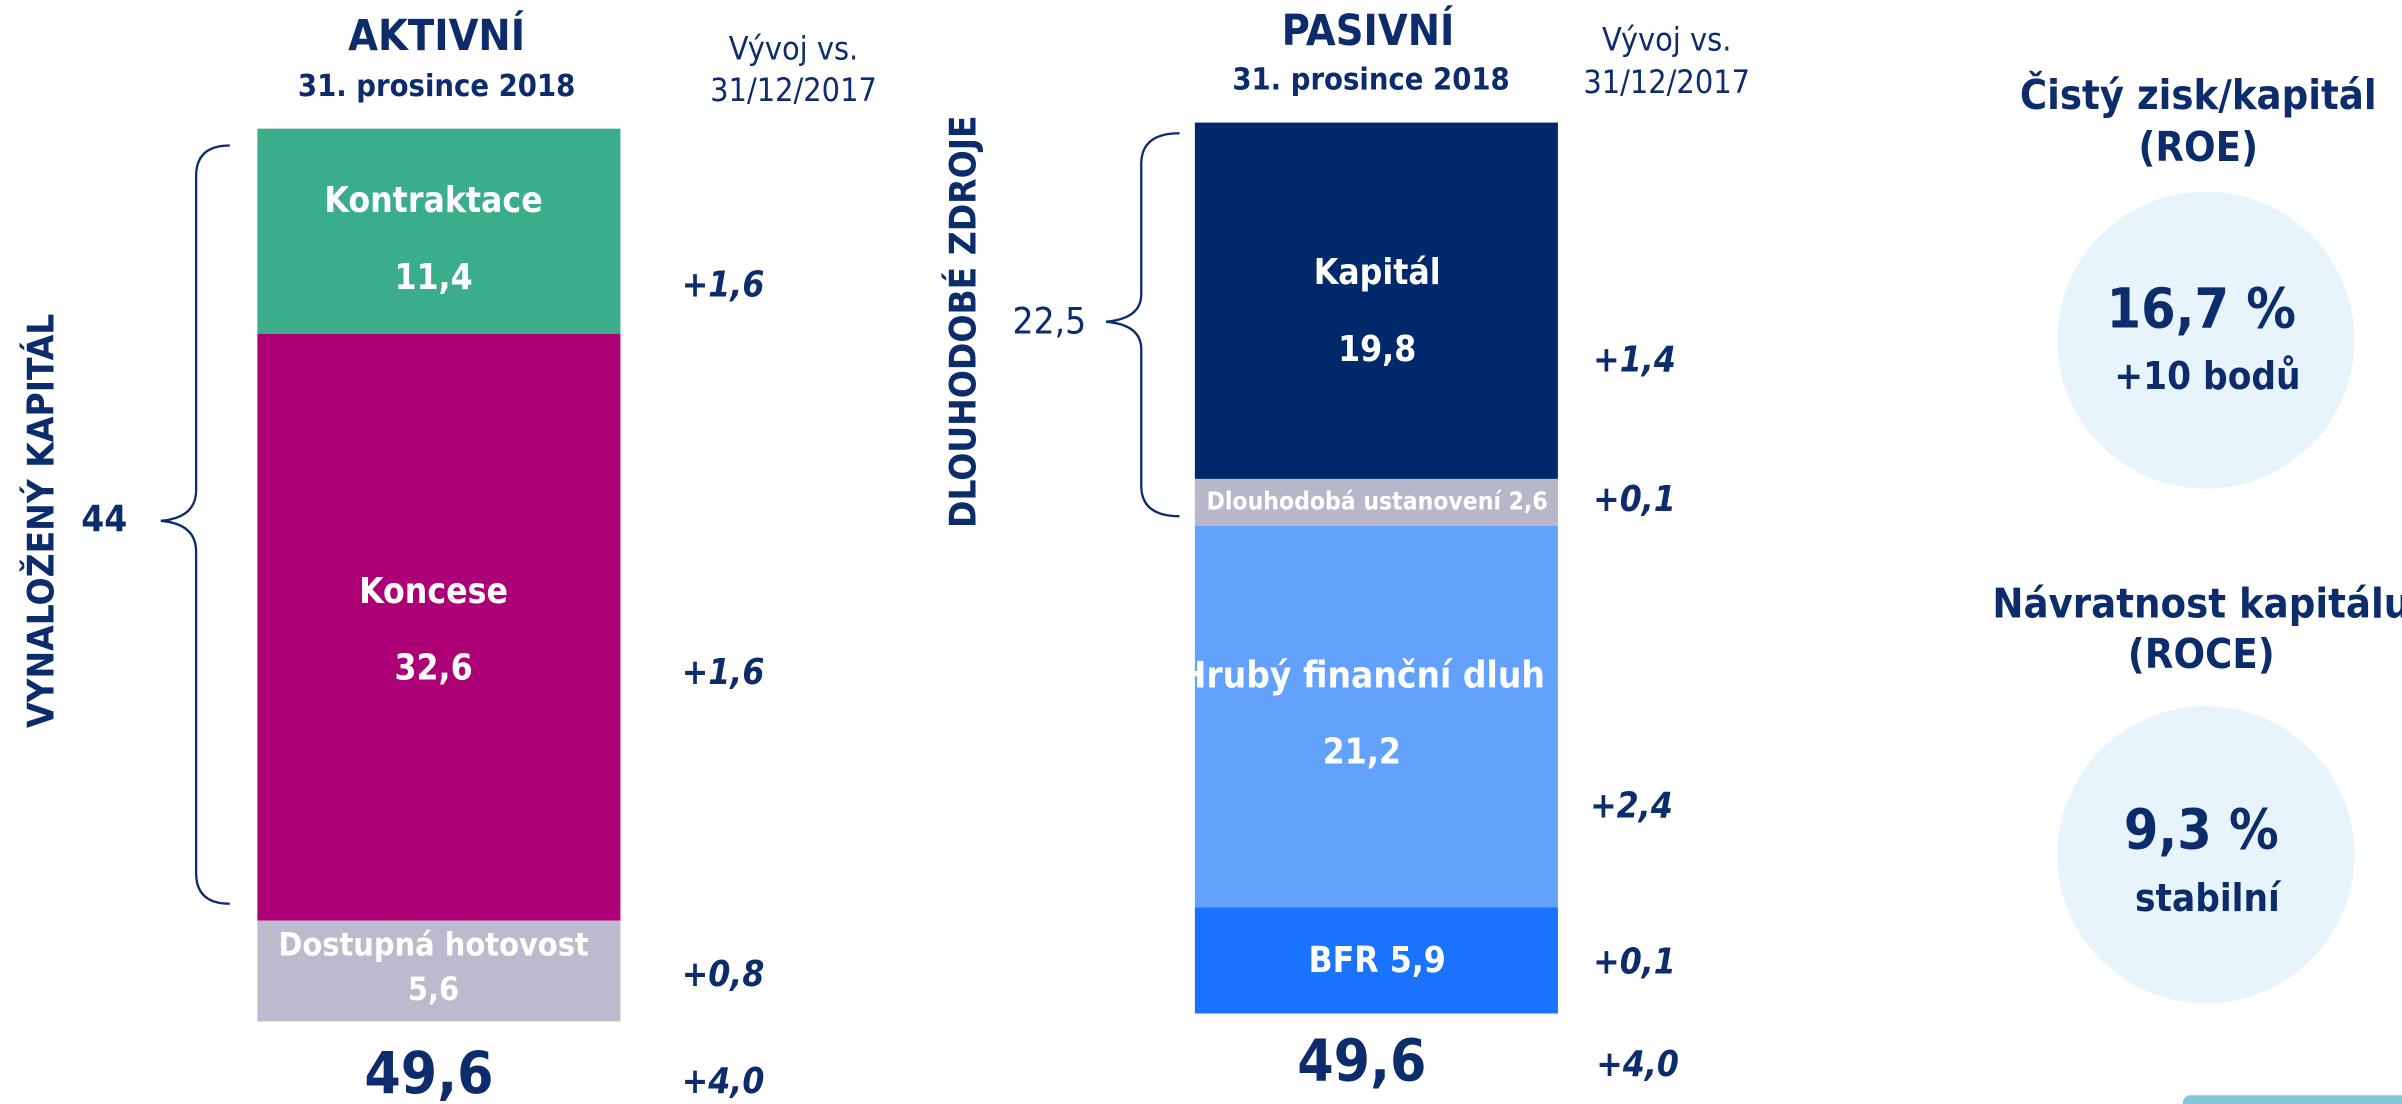  I want to click on segment-name: BFR, so click(1343, 960).